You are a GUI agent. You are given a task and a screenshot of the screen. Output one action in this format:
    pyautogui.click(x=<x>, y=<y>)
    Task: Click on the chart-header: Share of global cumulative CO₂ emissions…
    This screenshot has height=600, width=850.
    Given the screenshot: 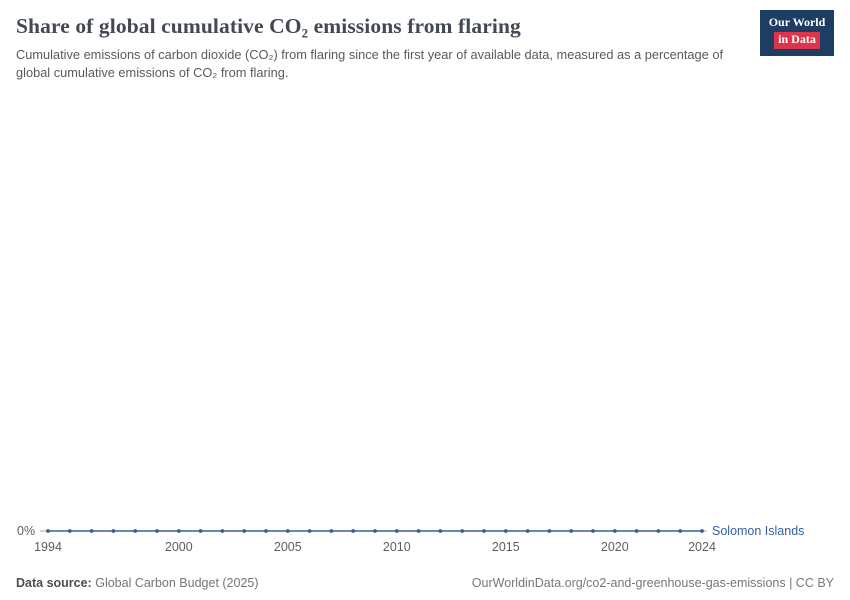 What is the action you would take?
    pyautogui.click(x=425, y=48)
    